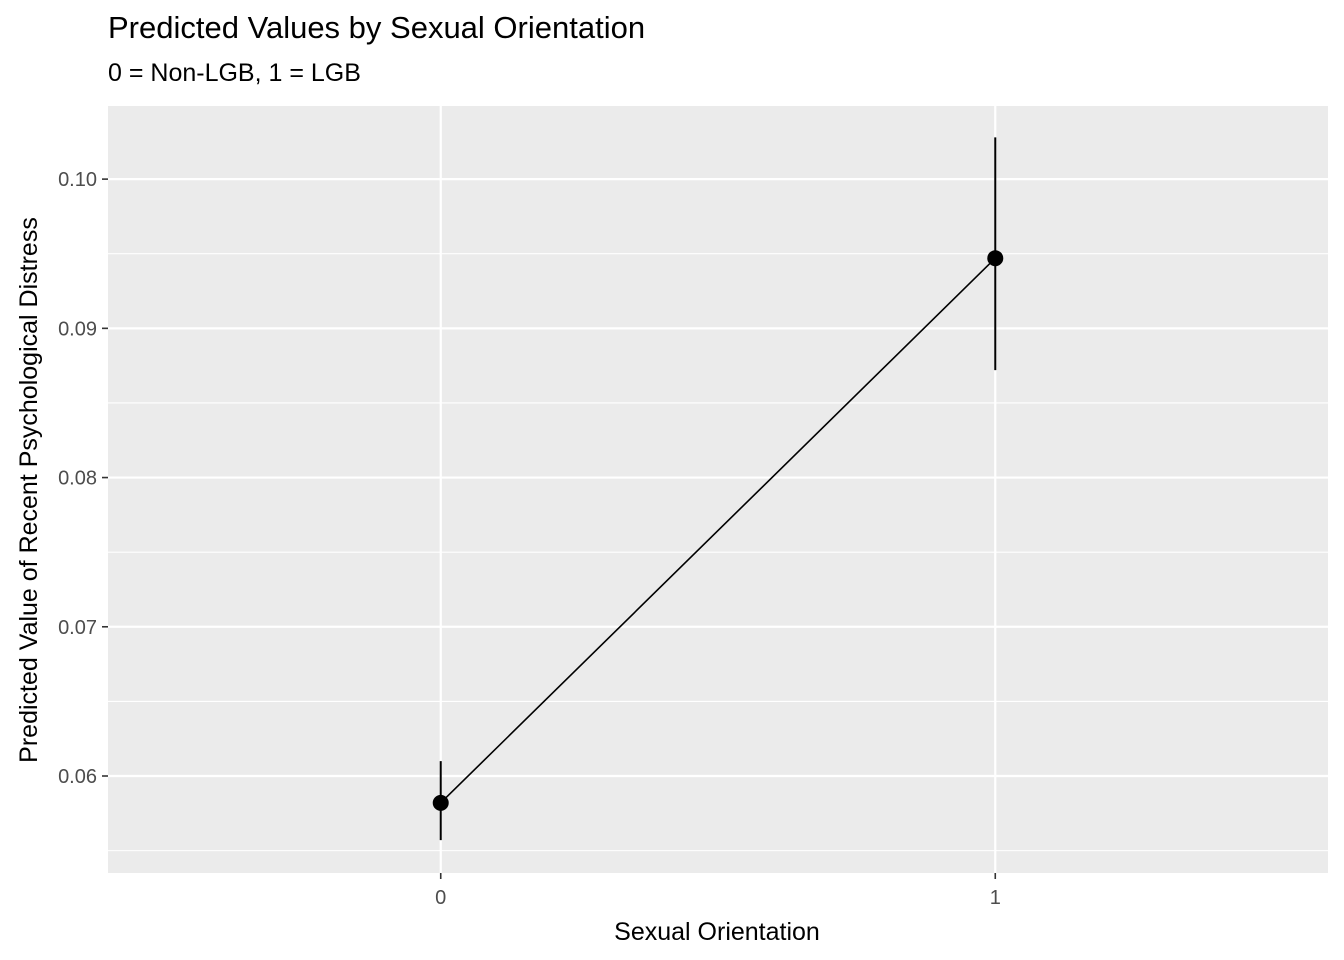 The width and height of the screenshot is (1344, 960). What do you see at coordinates (377, 27) in the screenshot?
I see `chart-title: Predicted Values by Sexual Orientation` at bounding box center [377, 27].